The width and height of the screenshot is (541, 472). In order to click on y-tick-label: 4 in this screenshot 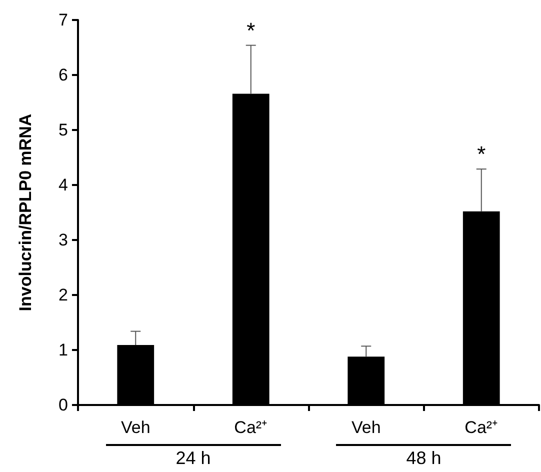, I will do `click(63, 185)`.